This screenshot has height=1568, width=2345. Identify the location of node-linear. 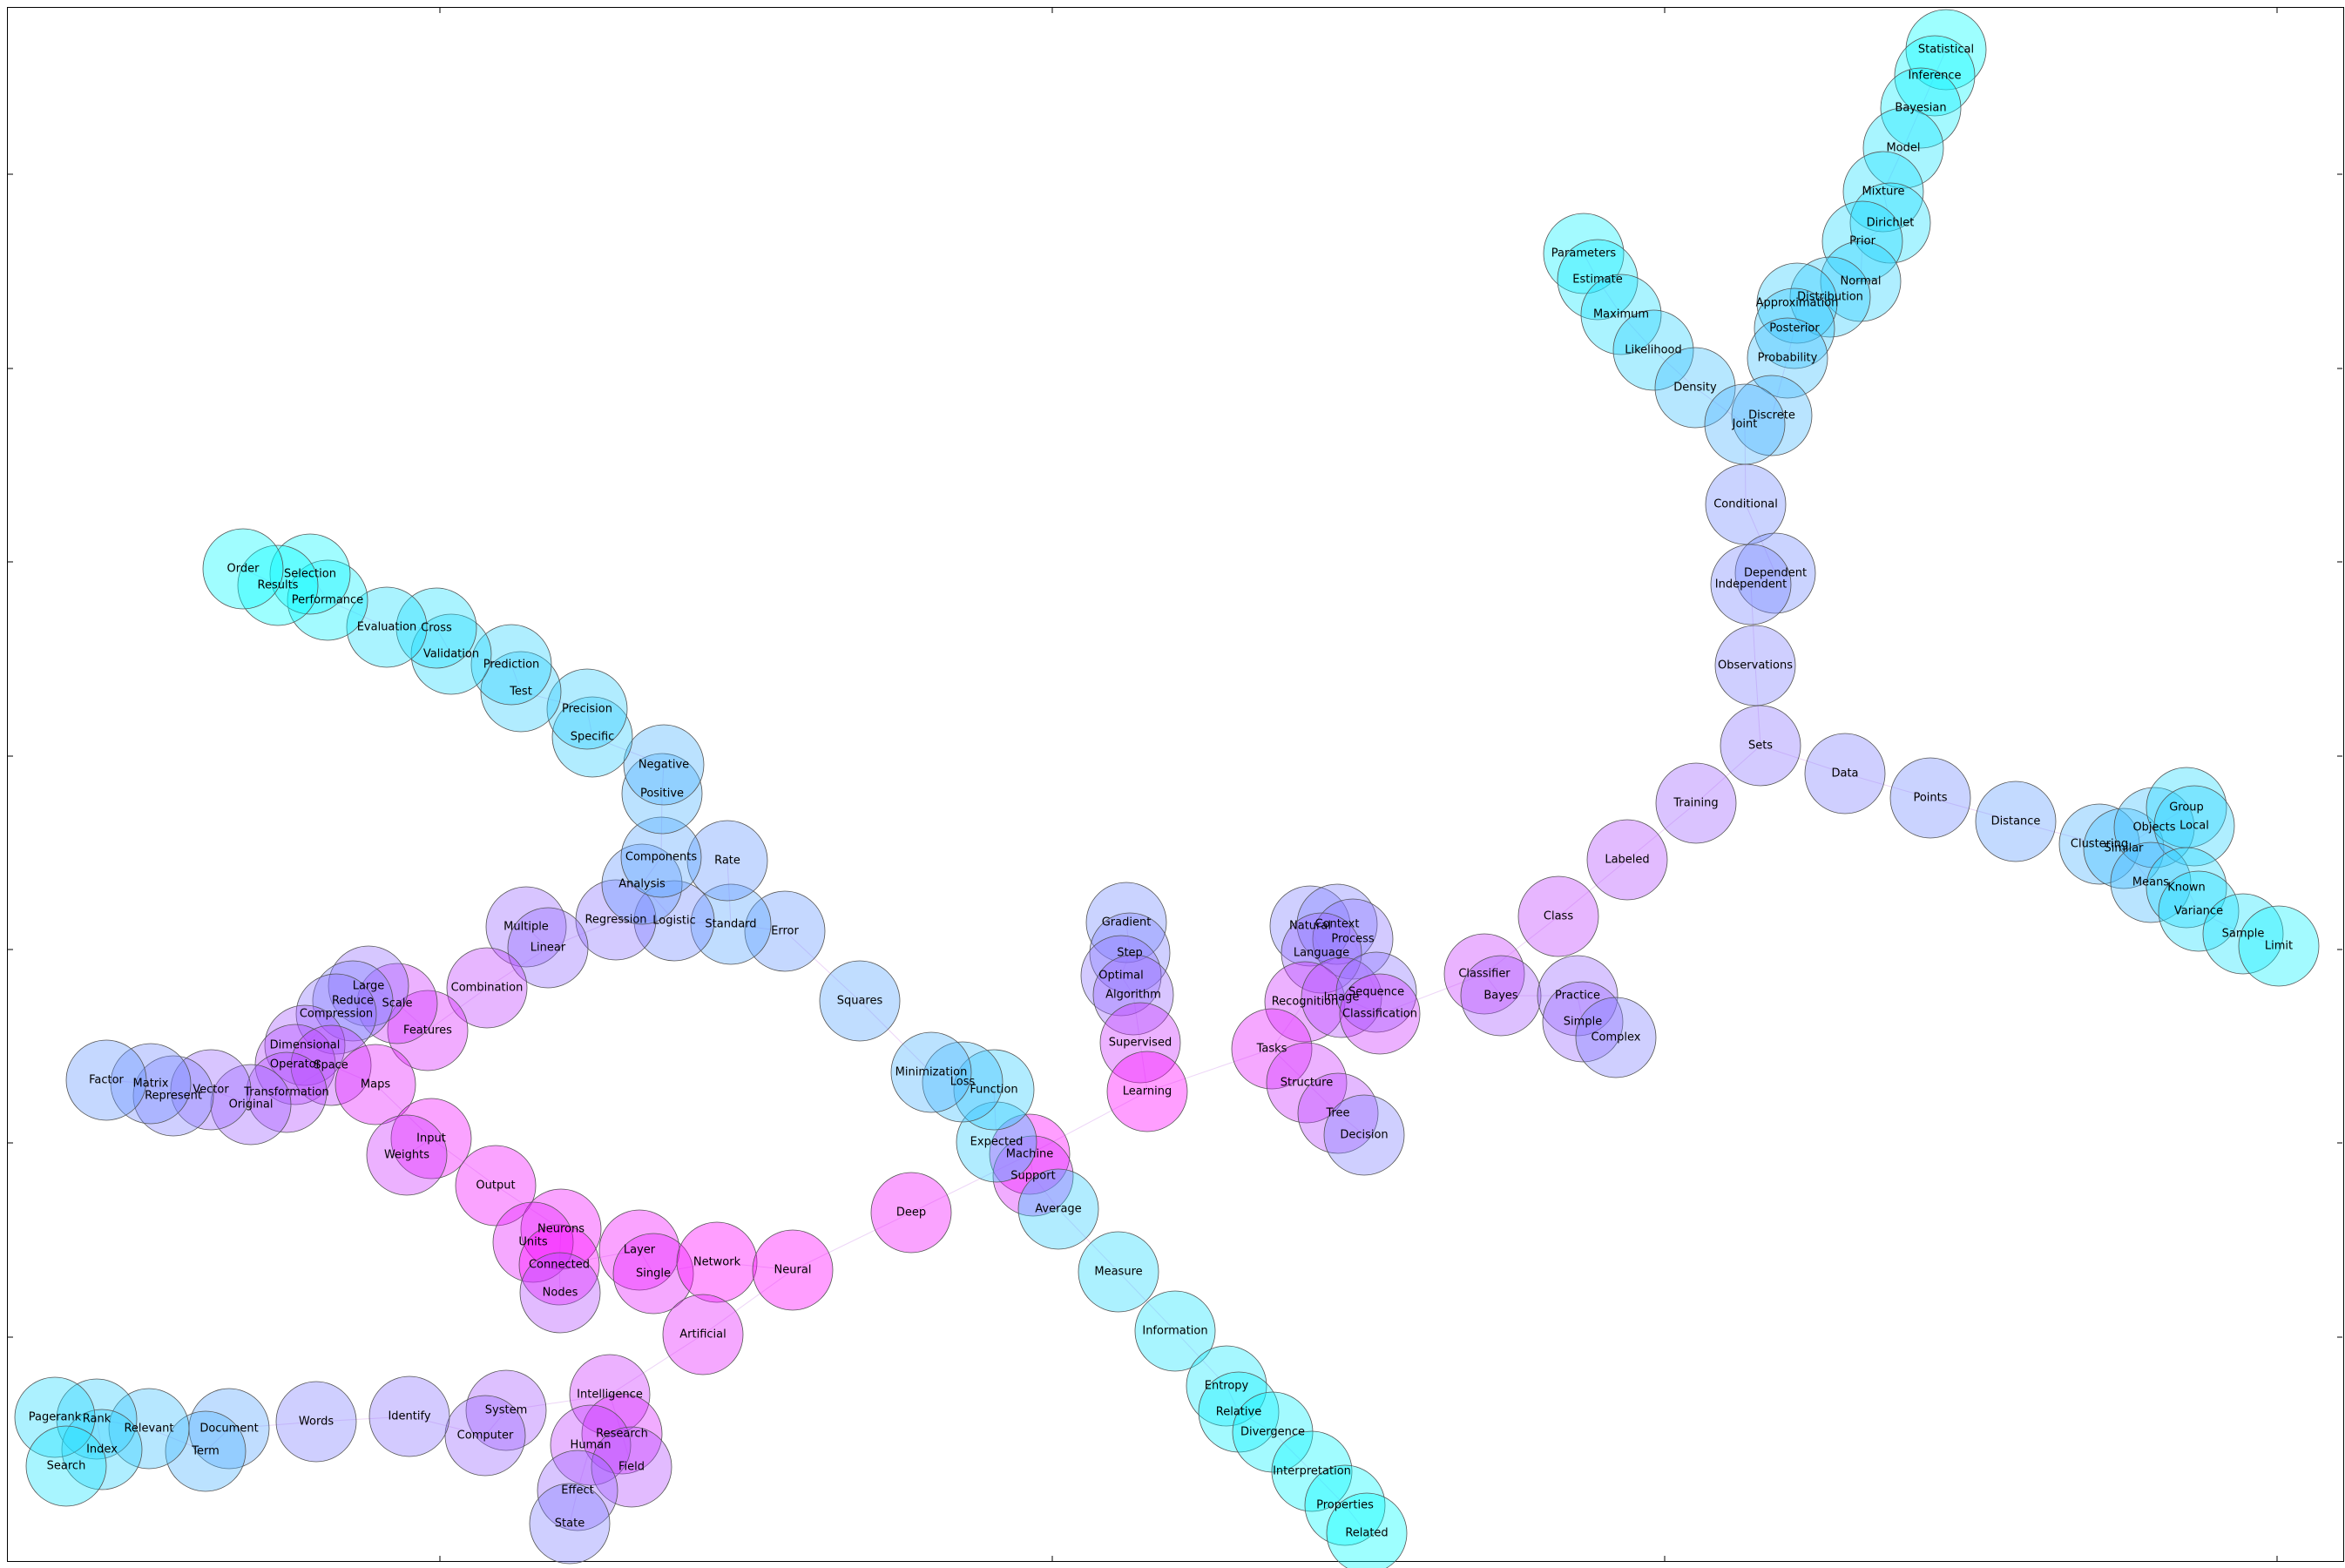
(548, 948).